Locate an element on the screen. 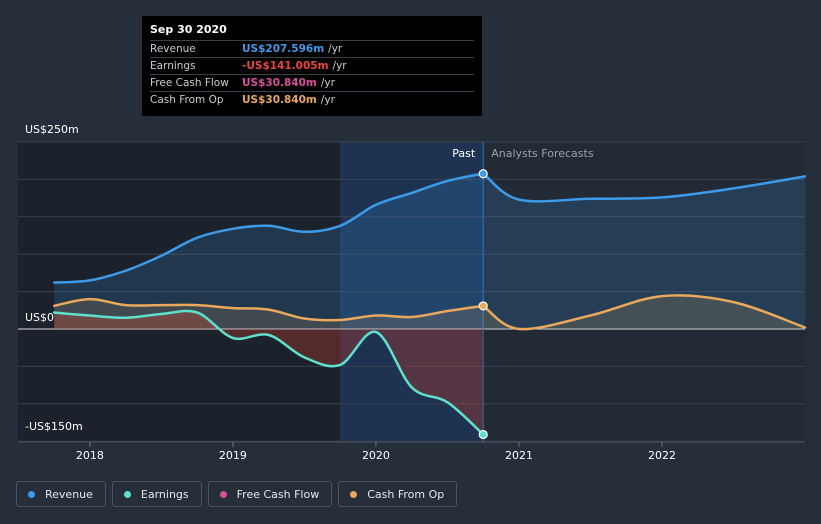 The height and width of the screenshot is (524, 821). x-tick-label: 2020 is located at coordinates (376, 455).